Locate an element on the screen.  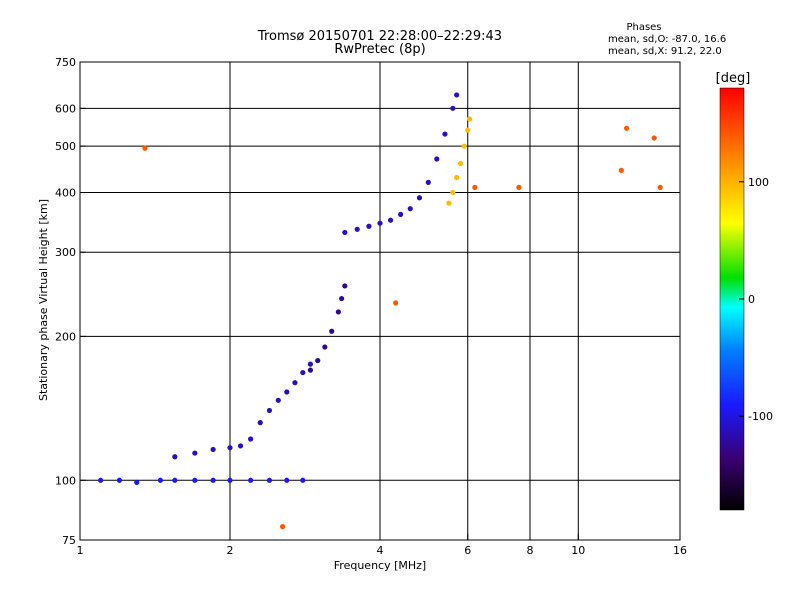
y-tick-label: 500 is located at coordinates (65, 146).